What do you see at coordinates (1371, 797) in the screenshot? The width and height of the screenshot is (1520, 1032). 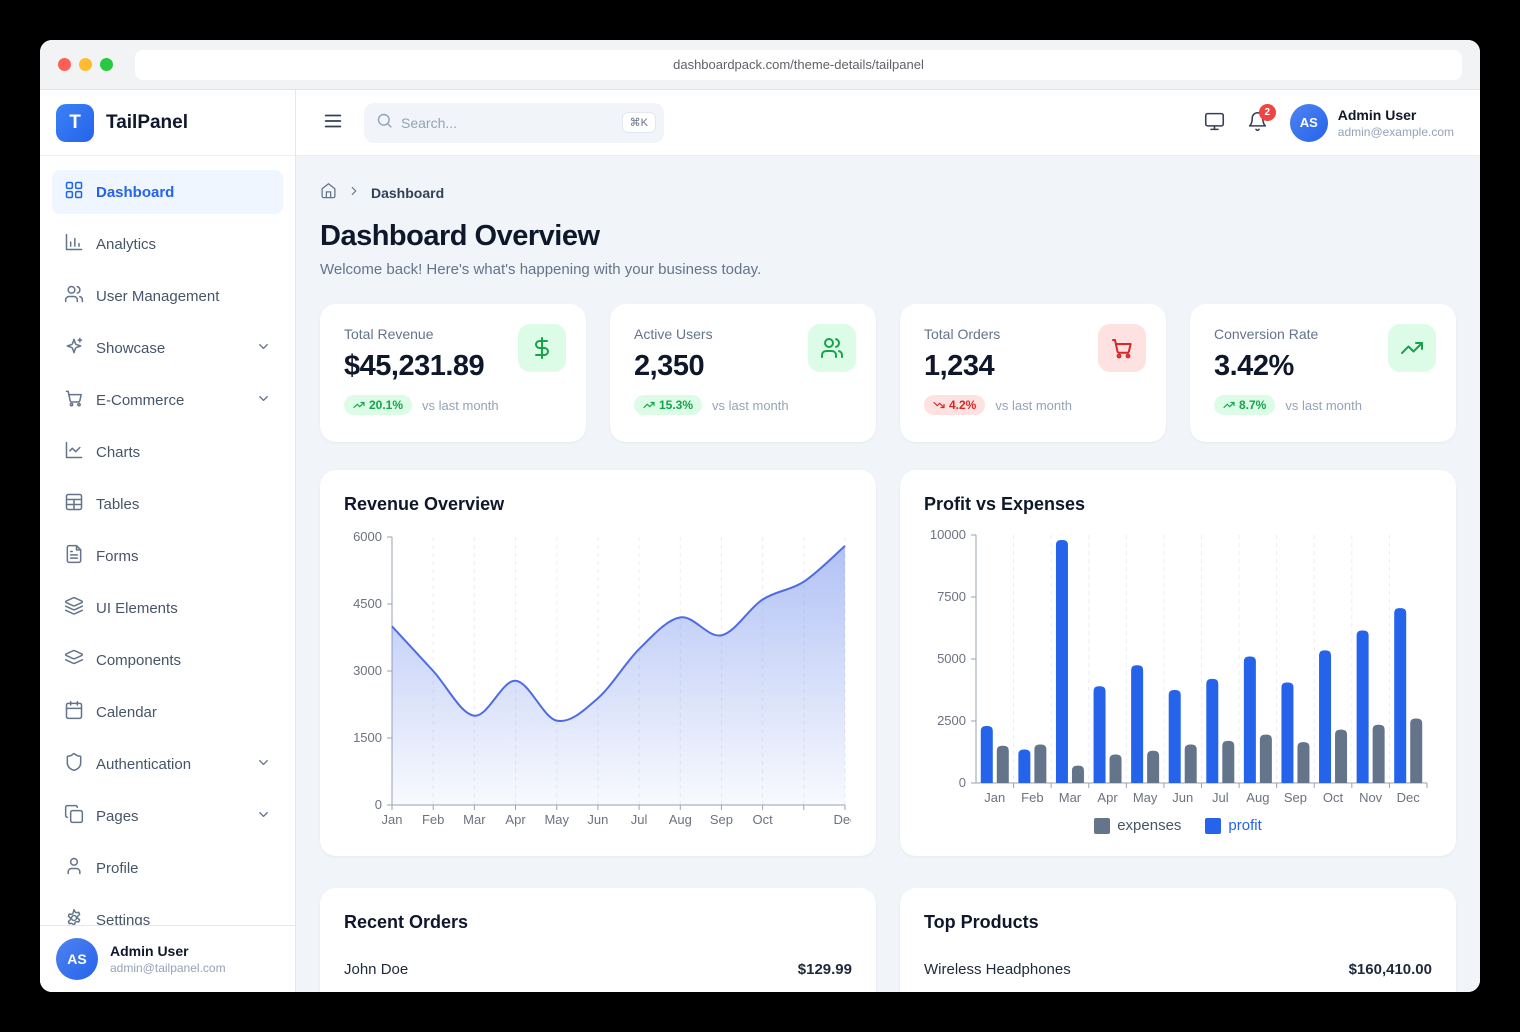 I see `svg-text: Nov` at bounding box center [1371, 797].